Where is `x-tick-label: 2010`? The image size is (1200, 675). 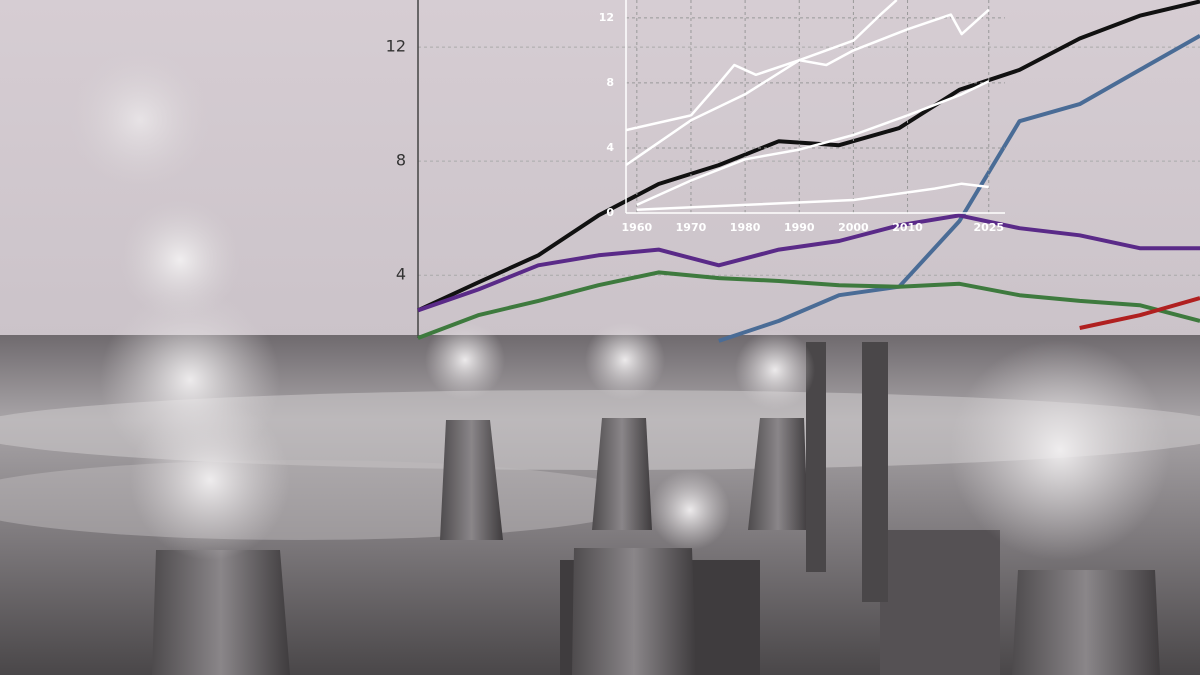
x-tick-label: 2010 is located at coordinates (907, 227).